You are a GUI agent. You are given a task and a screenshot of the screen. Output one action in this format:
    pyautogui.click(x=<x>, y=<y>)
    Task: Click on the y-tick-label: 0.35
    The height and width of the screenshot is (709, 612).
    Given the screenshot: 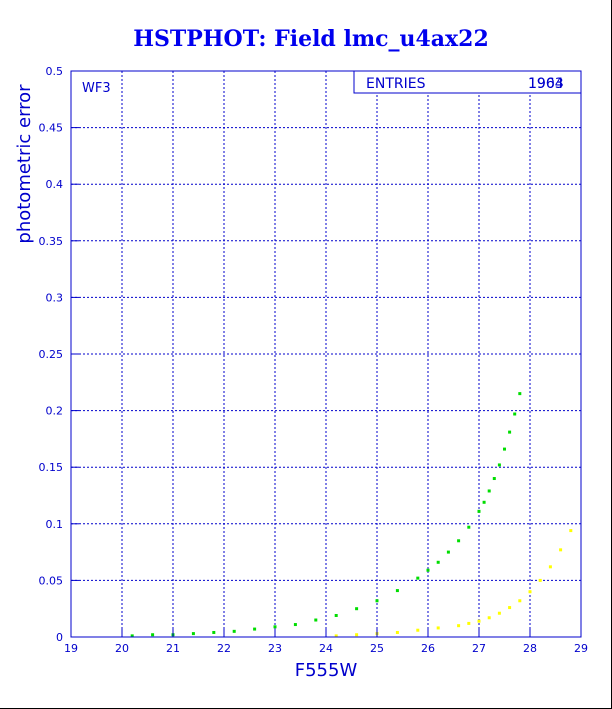 What is the action you would take?
    pyautogui.click(x=51, y=241)
    